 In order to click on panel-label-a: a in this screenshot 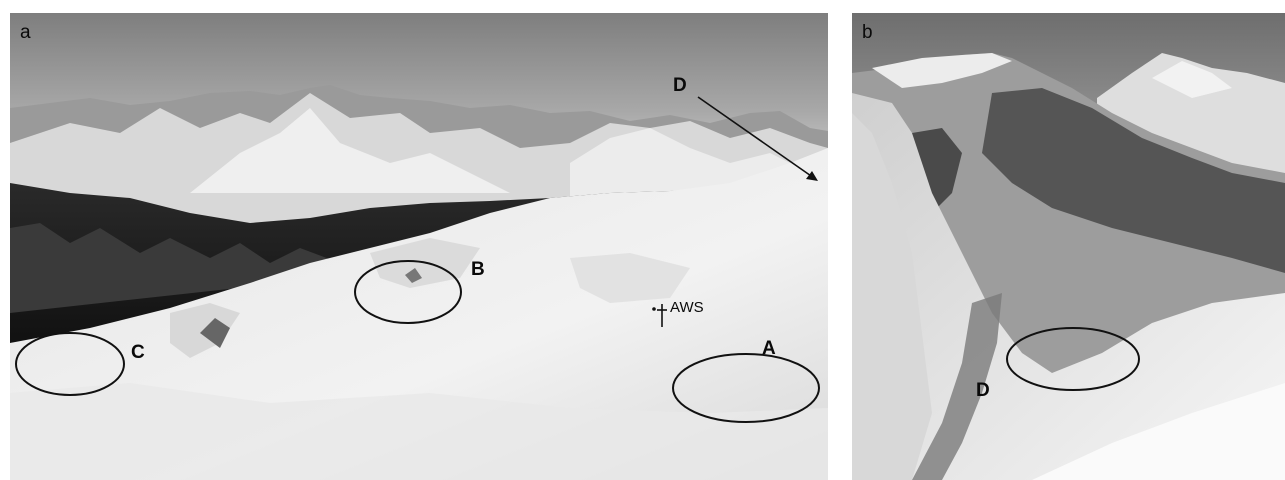, I will do `click(25, 32)`.